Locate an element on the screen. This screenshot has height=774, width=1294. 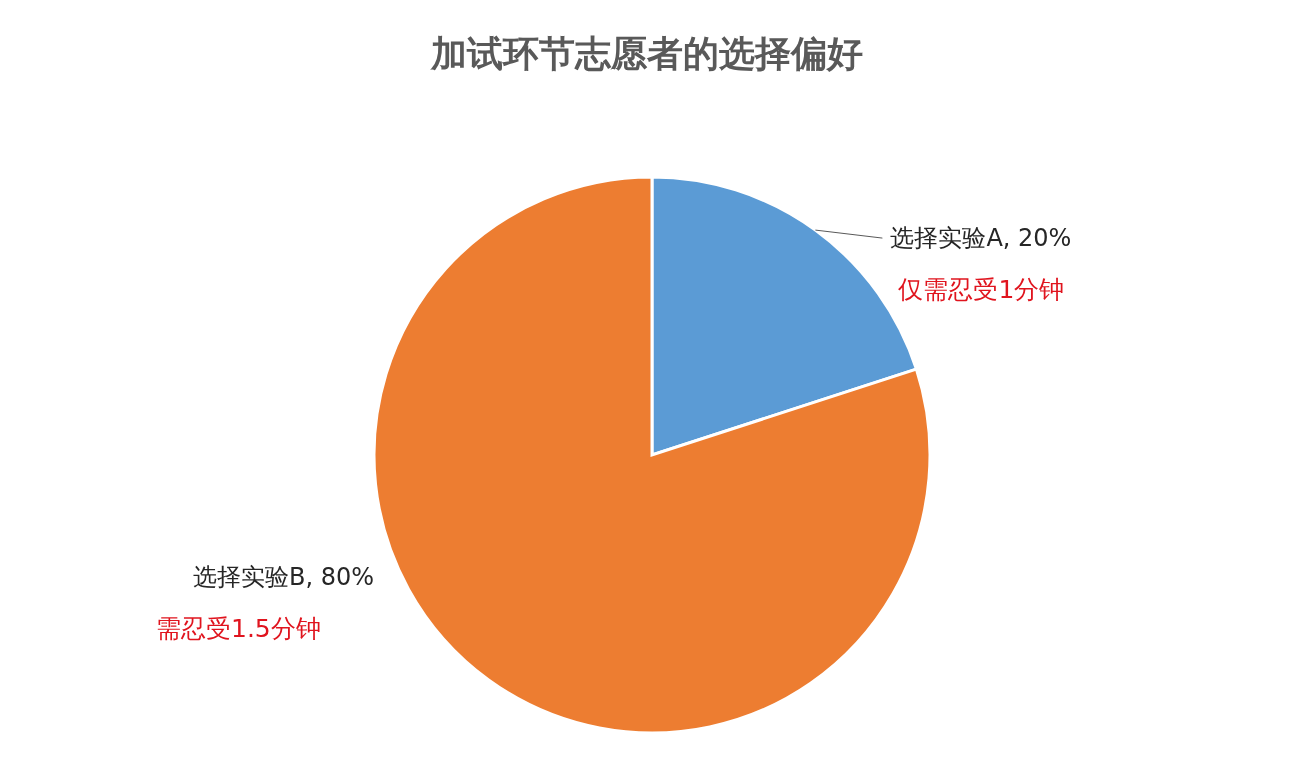
slice-label: 选择实验A, 20% is located at coordinates (981, 238).